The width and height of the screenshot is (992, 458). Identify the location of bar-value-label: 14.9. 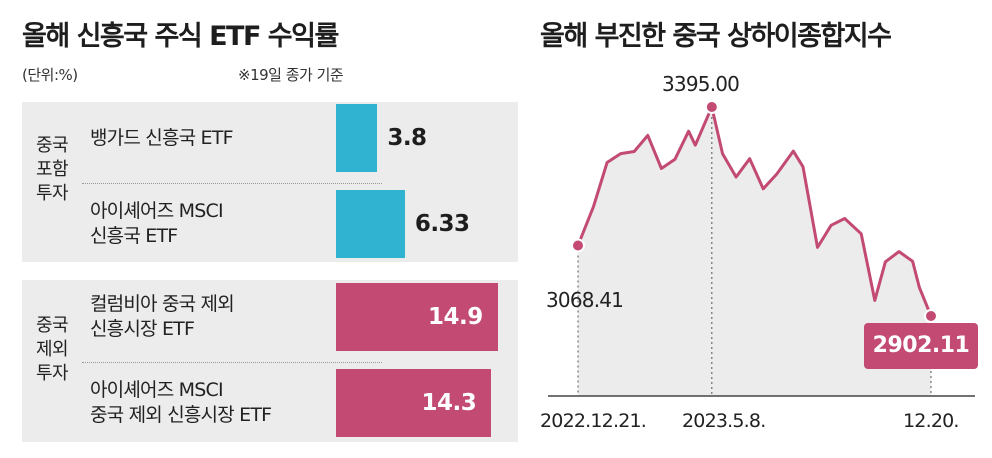
(455, 317).